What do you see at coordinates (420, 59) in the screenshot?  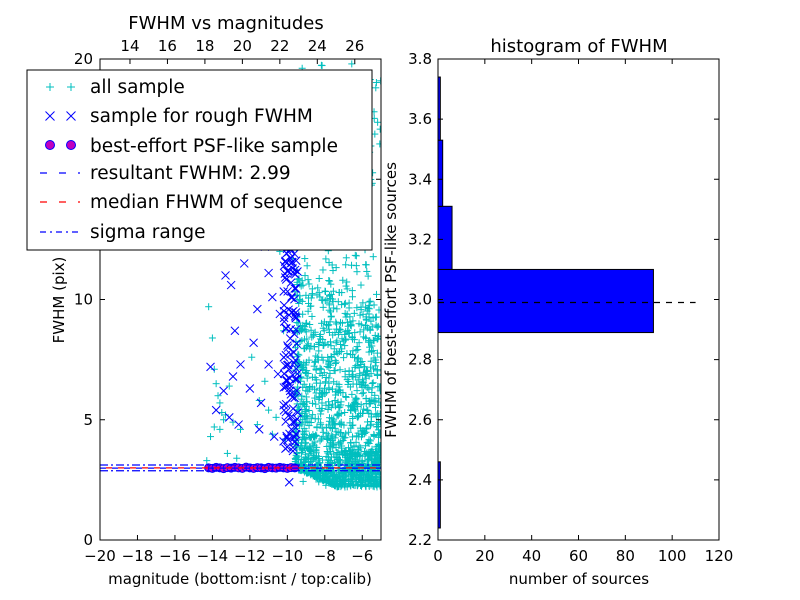 I see `y-tick-label: 3.8` at bounding box center [420, 59].